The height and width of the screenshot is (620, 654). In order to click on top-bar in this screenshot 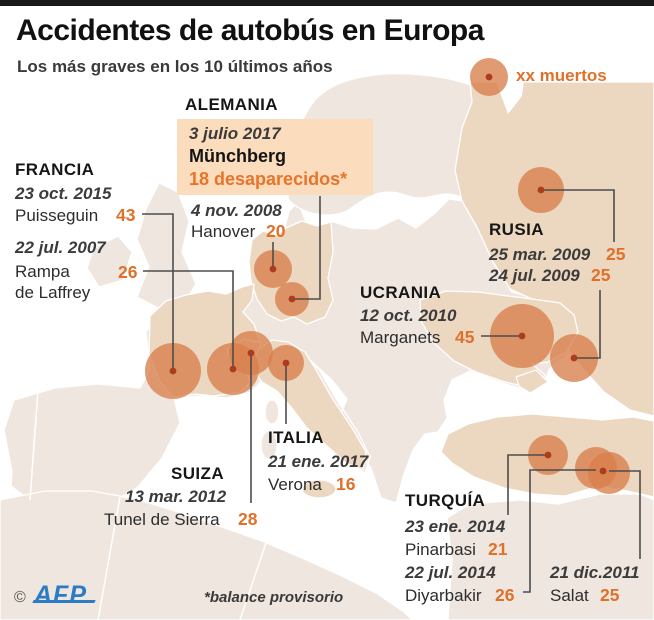, I will do `click(327, 3)`.